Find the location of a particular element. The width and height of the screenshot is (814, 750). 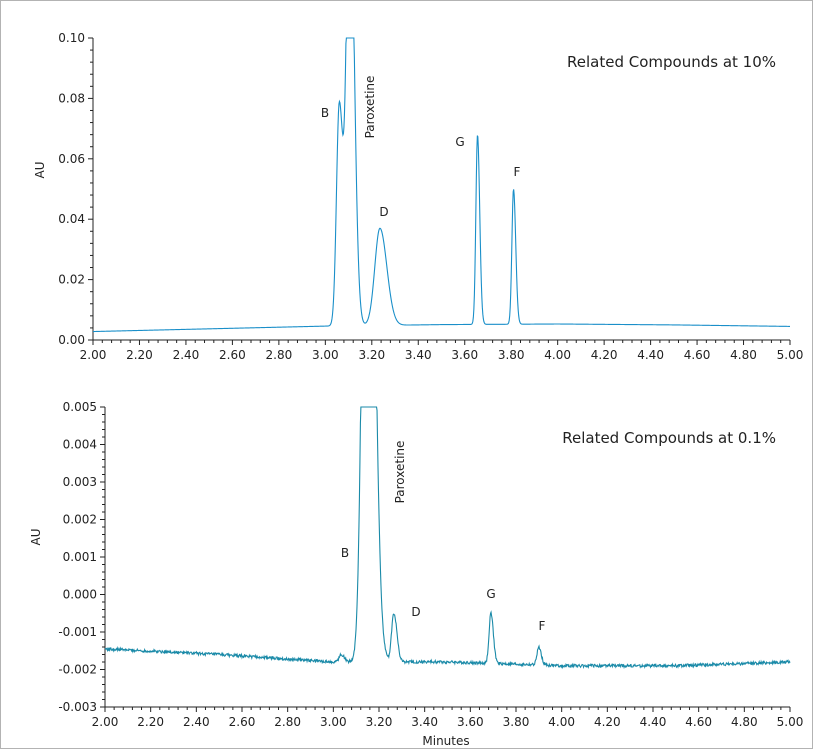

y-tick-label: -0.002 is located at coordinates (77, 670).